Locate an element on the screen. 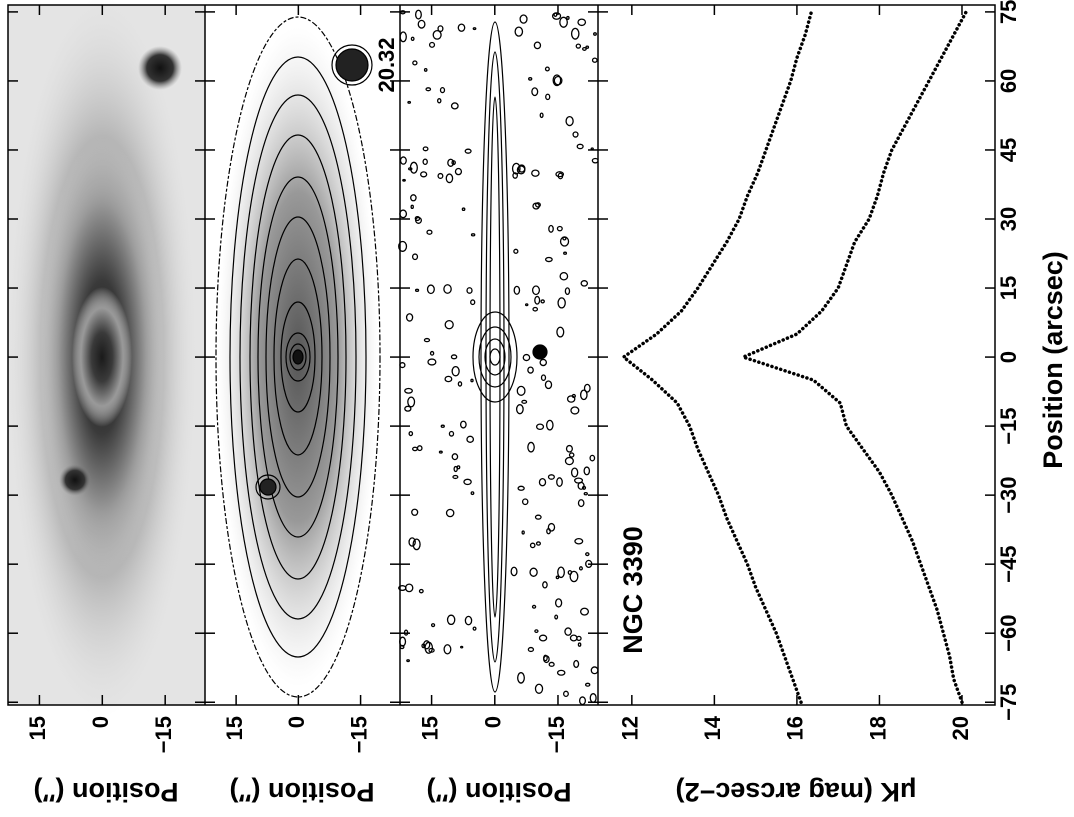 The width and height of the screenshot is (1074, 817). x-tick-label: 15 is located at coordinates (1008, 288).